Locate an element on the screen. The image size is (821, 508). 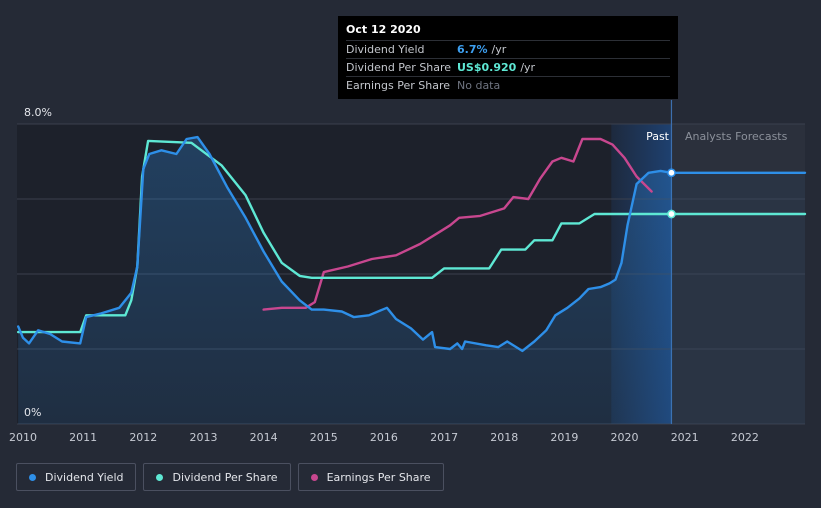
marker-dividend-per-share is located at coordinates (671, 214).